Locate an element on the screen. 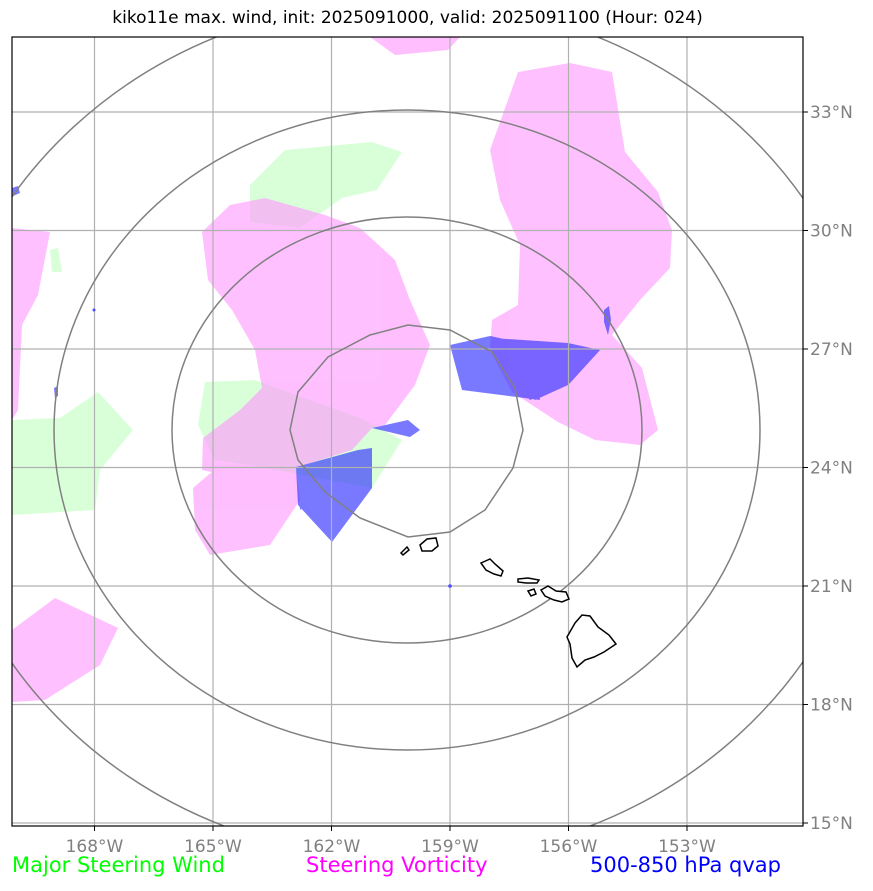 The width and height of the screenshot is (873, 891). lon-label: 168°W is located at coordinates (95, 847).